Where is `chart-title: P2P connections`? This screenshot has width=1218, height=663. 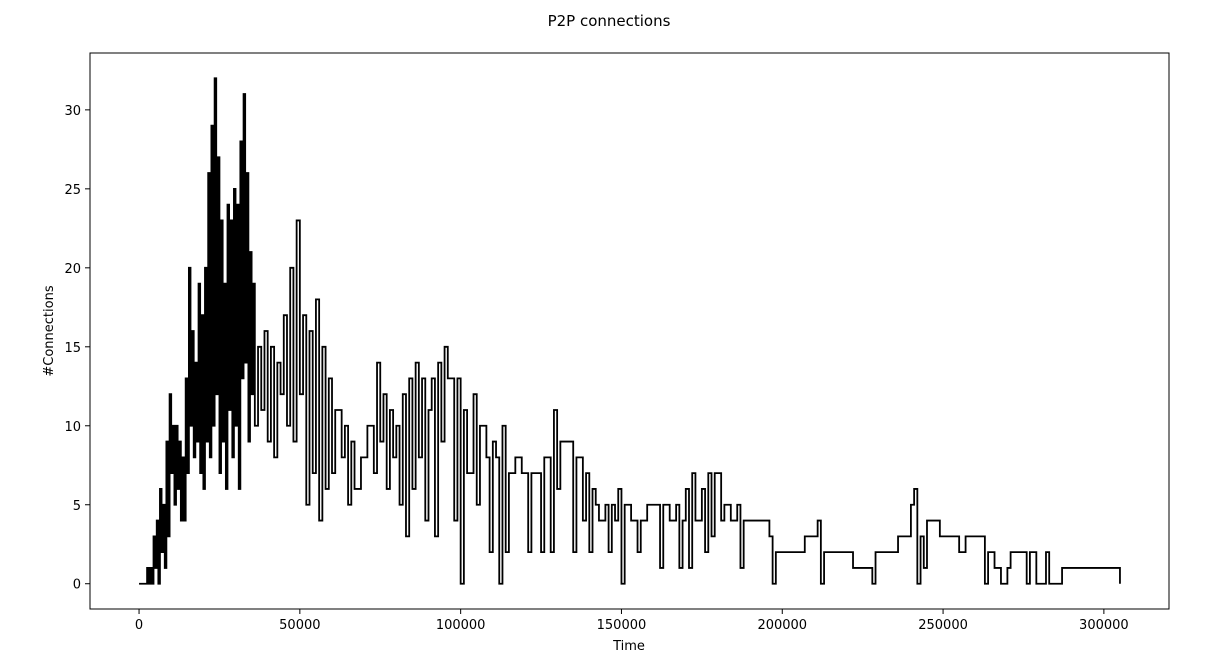 chart-title: P2P connections is located at coordinates (609, 21).